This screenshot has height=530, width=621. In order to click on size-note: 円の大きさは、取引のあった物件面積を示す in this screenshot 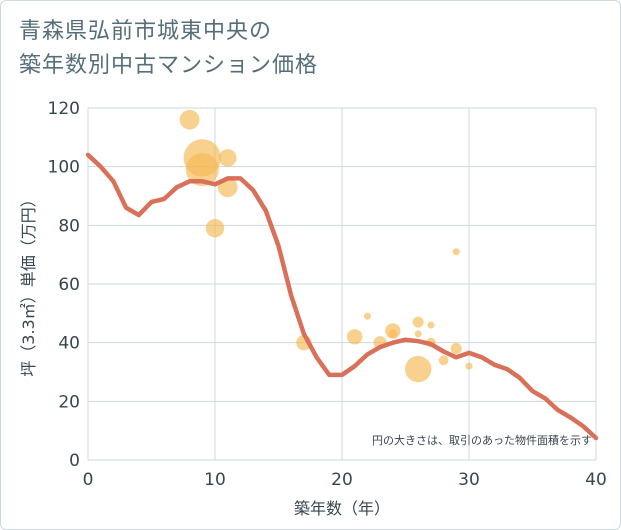, I will do `click(482, 440)`.